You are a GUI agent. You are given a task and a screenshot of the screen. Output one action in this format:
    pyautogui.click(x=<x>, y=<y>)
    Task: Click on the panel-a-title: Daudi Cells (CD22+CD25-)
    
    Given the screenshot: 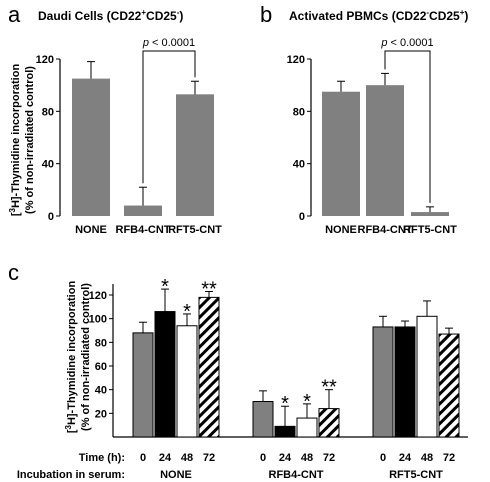 What is the action you would take?
    pyautogui.click(x=110, y=15)
    